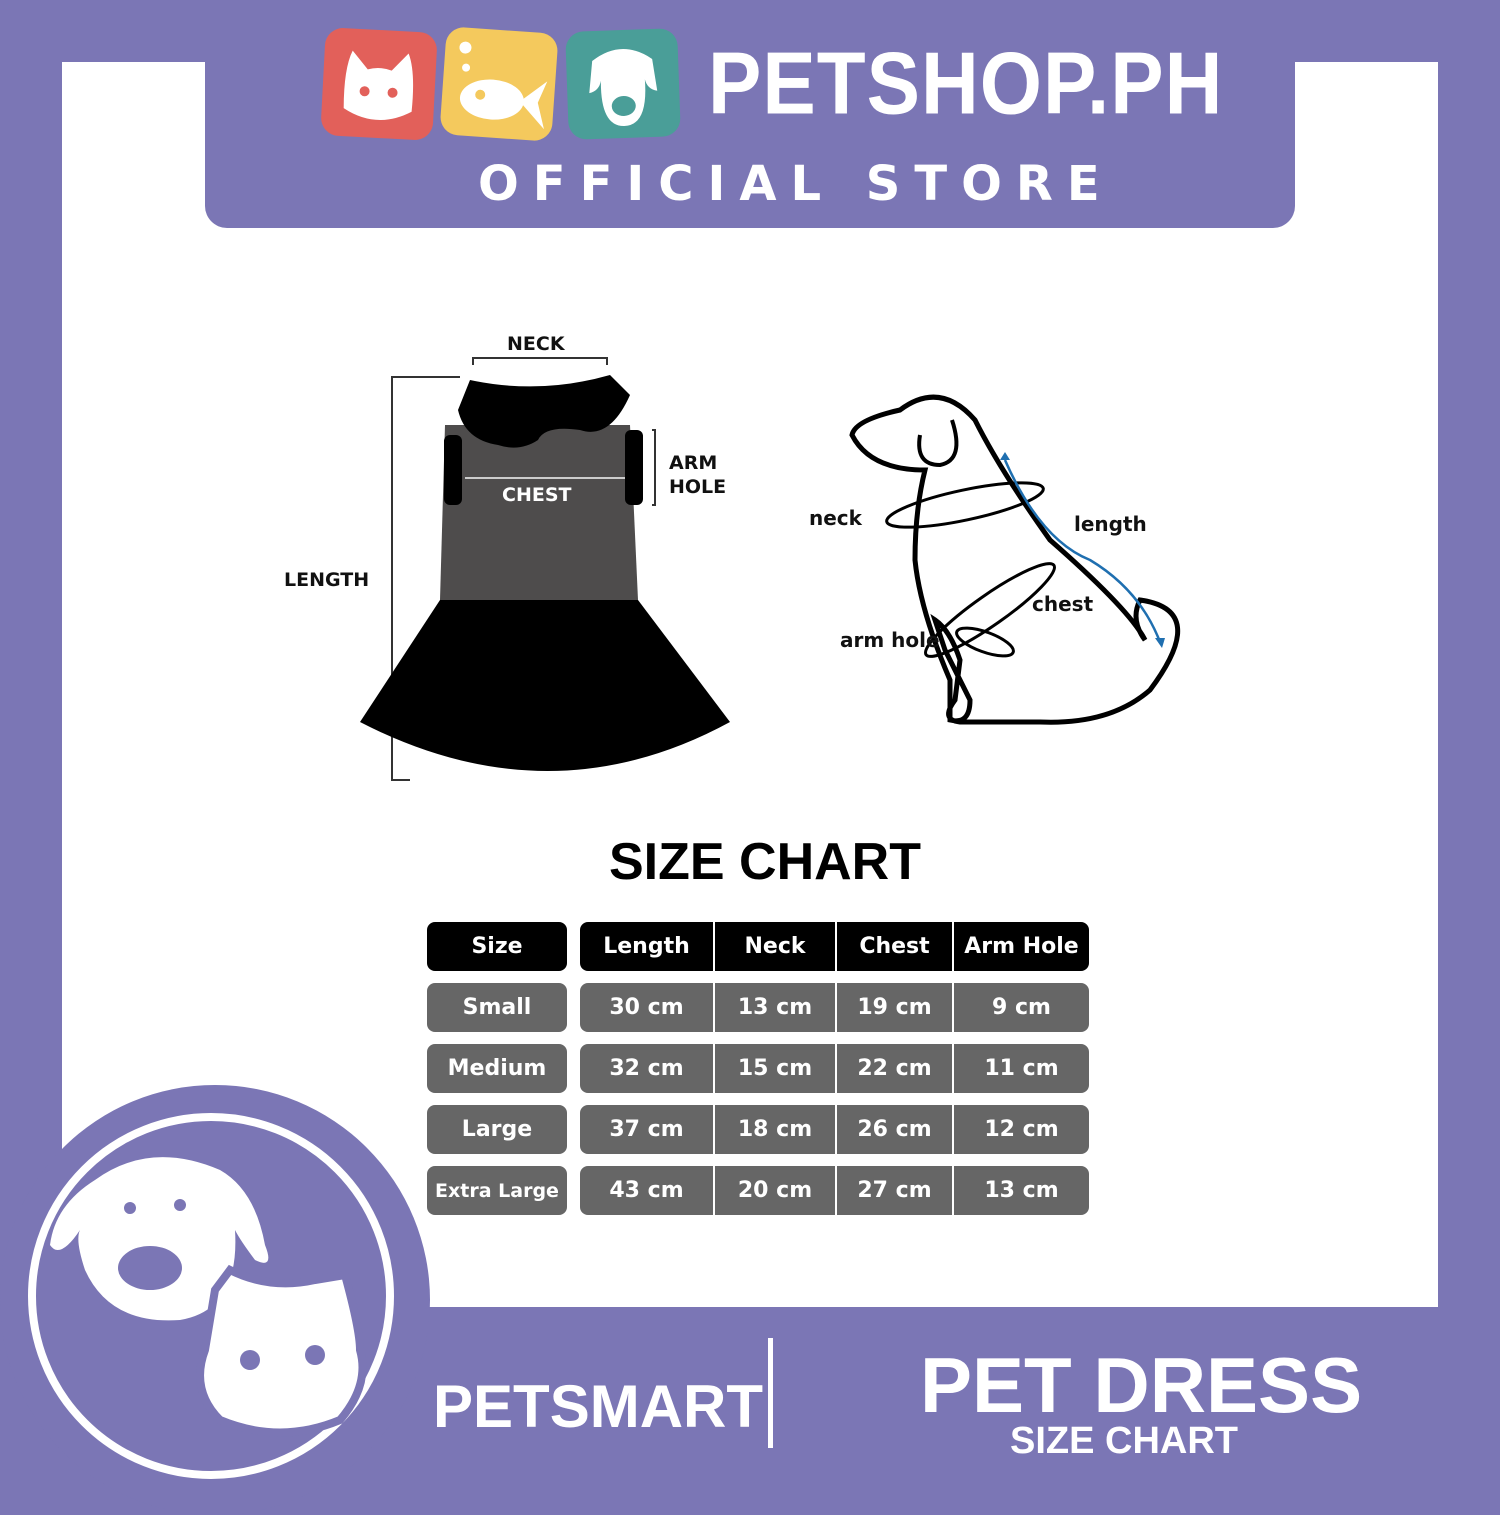 The height and width of the screenshot is (1515, 1500). What do you see at coordinates (893, 1007) in the screenshot?
I see `table-cell: 19 cm` at bounding box center [893, 1007].